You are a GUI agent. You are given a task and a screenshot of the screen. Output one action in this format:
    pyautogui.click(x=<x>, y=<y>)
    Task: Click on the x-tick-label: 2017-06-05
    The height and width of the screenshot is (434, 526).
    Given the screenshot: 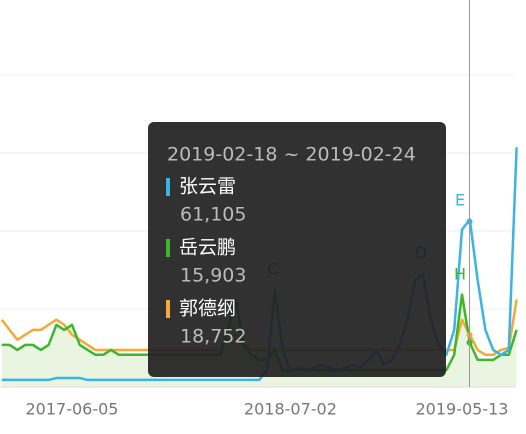 What is the action you would take?
    pyautogui.click(x=72, y=409)
    